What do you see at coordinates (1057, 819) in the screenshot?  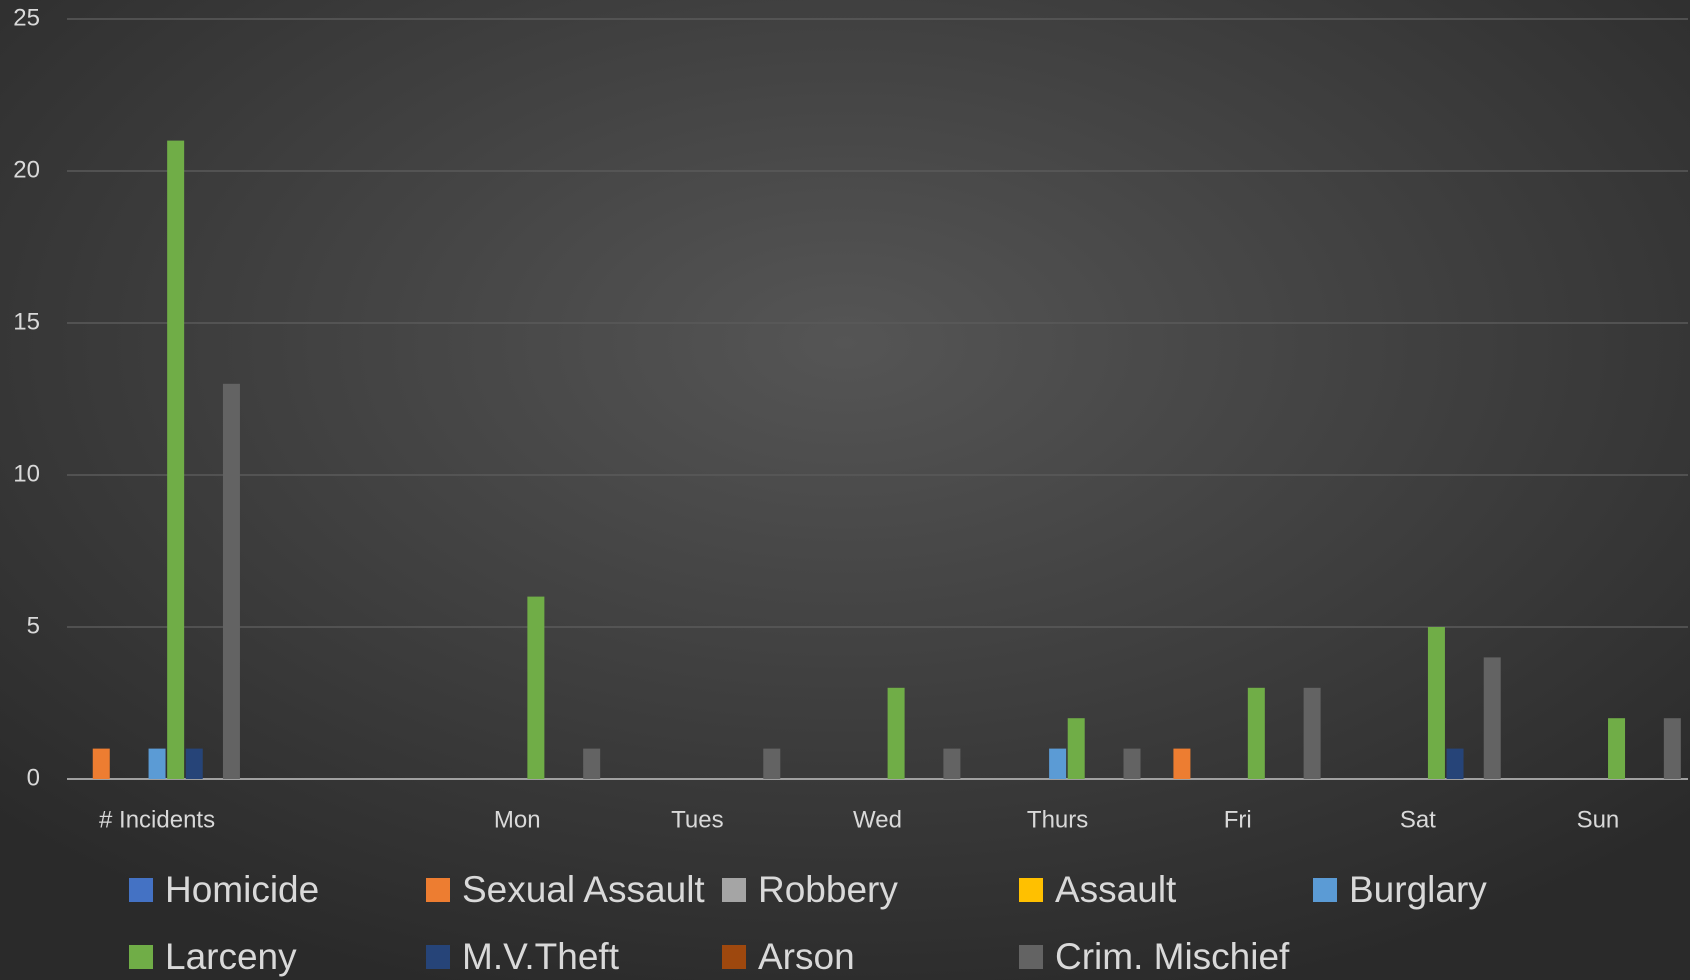 I see `x-tick-label: Thurs` at bounding box center [1057, 819].